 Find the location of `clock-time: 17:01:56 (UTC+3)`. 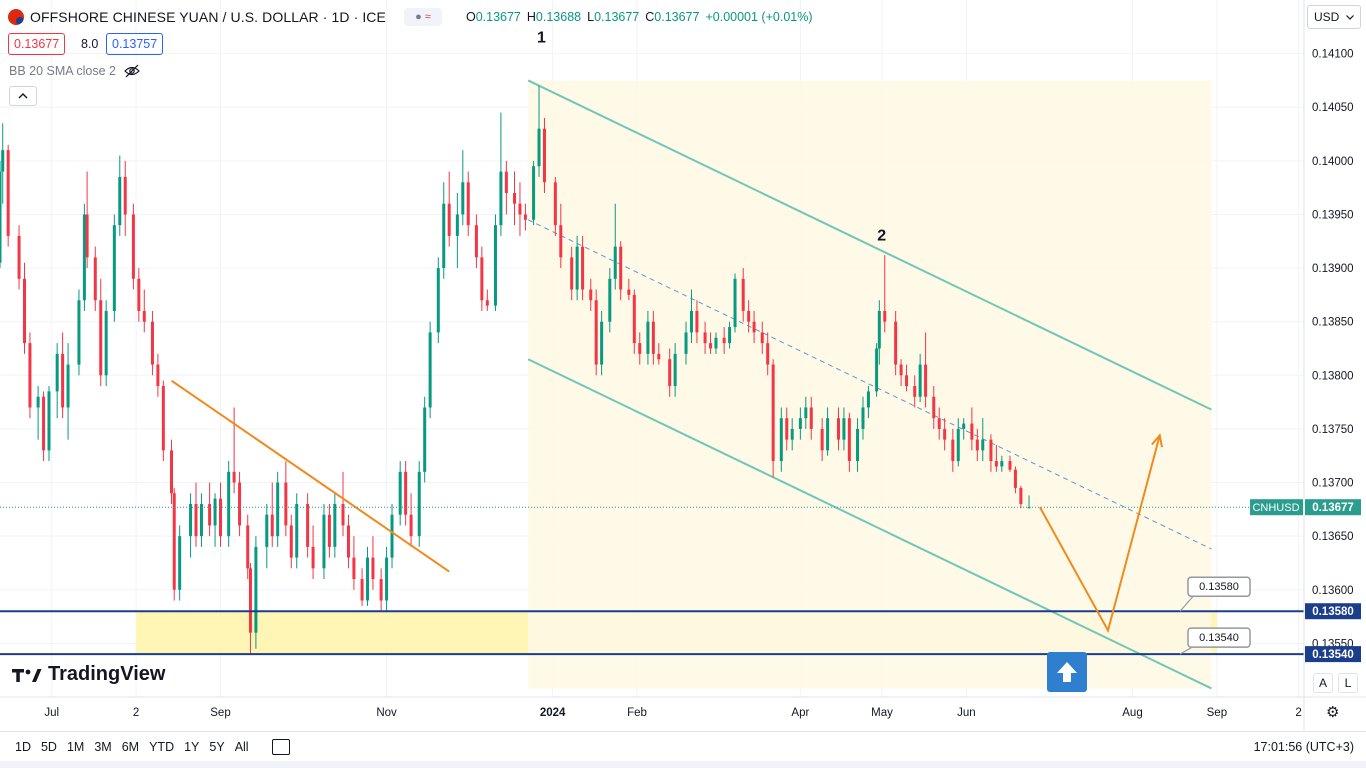

clock-time: 17:01:56 (UTC+3) is located at coordinates (1303, 747).